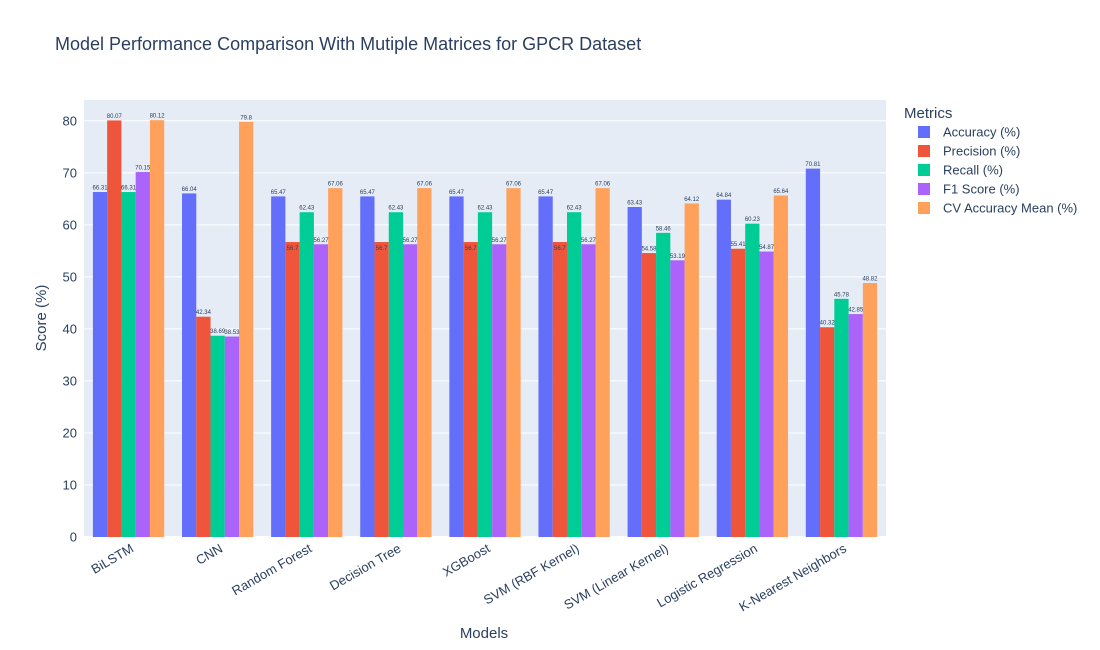  Describe the element at coordinates (271, 569) in the screenshot. I see `x-tick-label: Random Forest` at that location.